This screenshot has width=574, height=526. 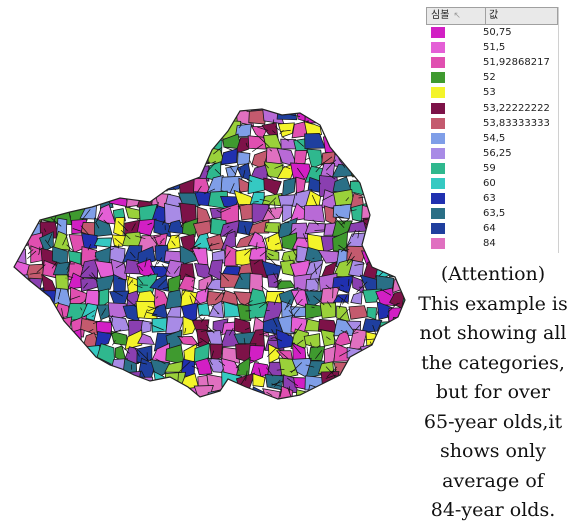 I want to click on legend-value: 59, so click(x=489, y=168).